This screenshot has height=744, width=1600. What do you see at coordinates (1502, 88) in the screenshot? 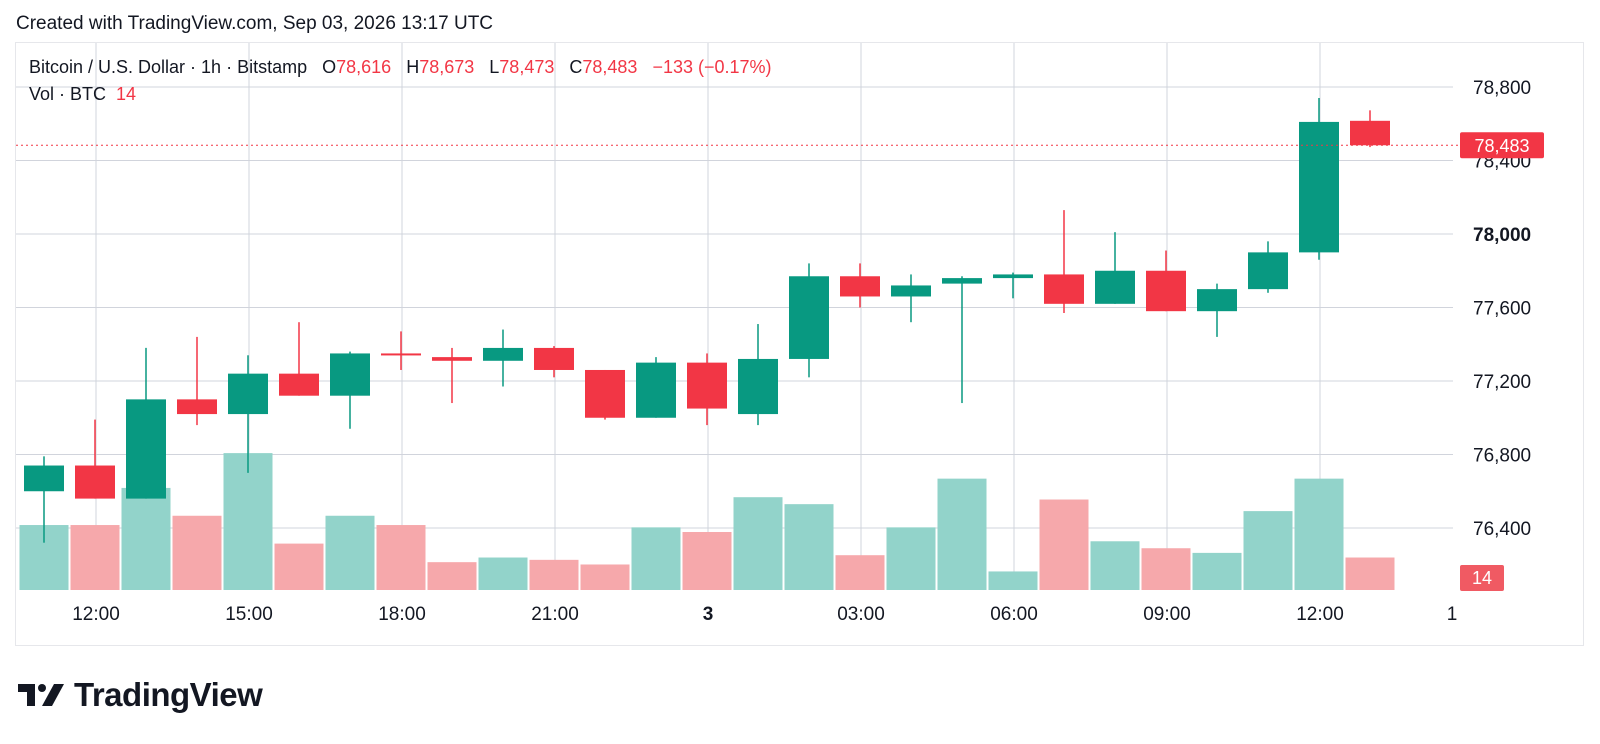
I see `y-tick-label: 78,800` at bounding box center [1502, 88].